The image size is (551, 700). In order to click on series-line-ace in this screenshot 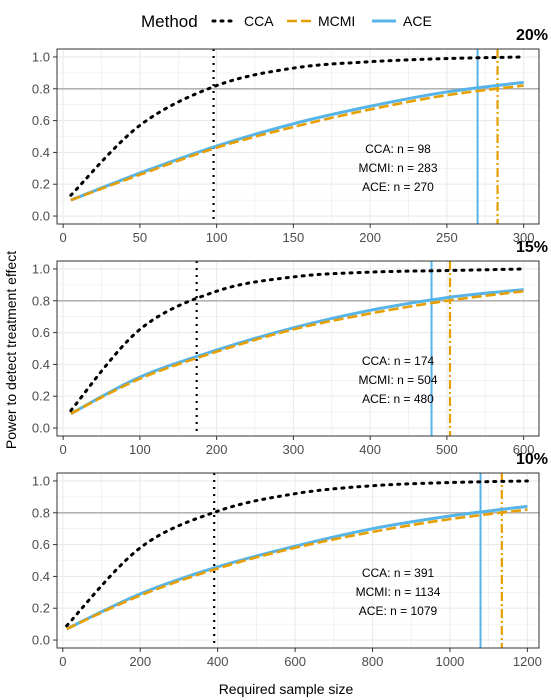, I will do `click(297, 141)`.